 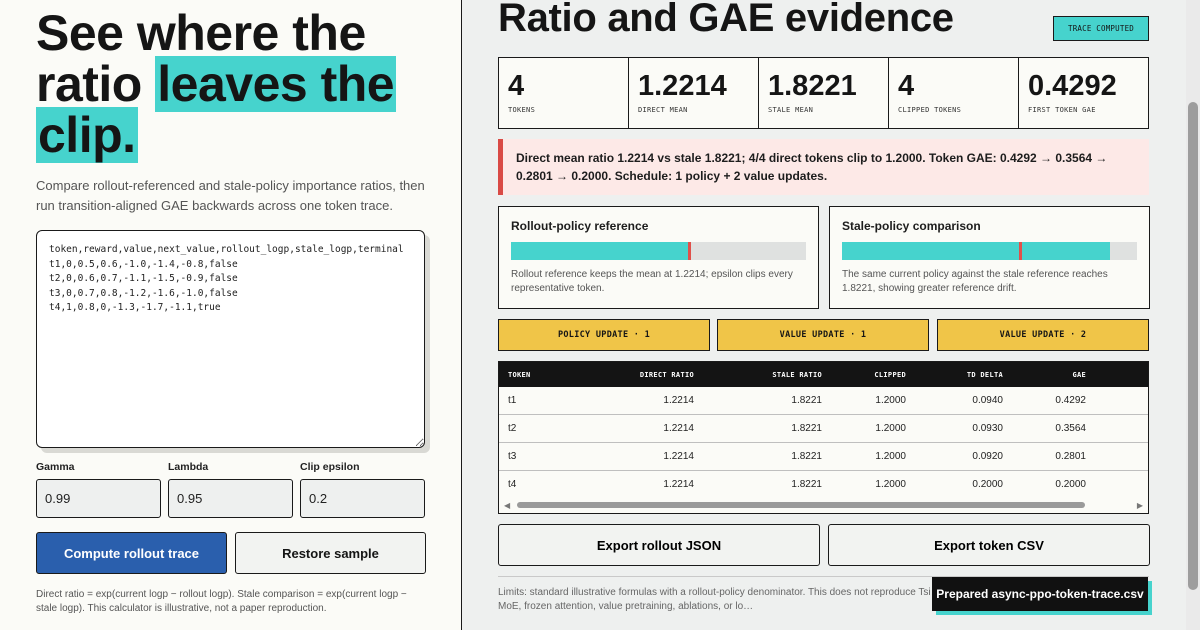 I want to click on export-csv-button: Export token CSV, so click(x=989, y=545).